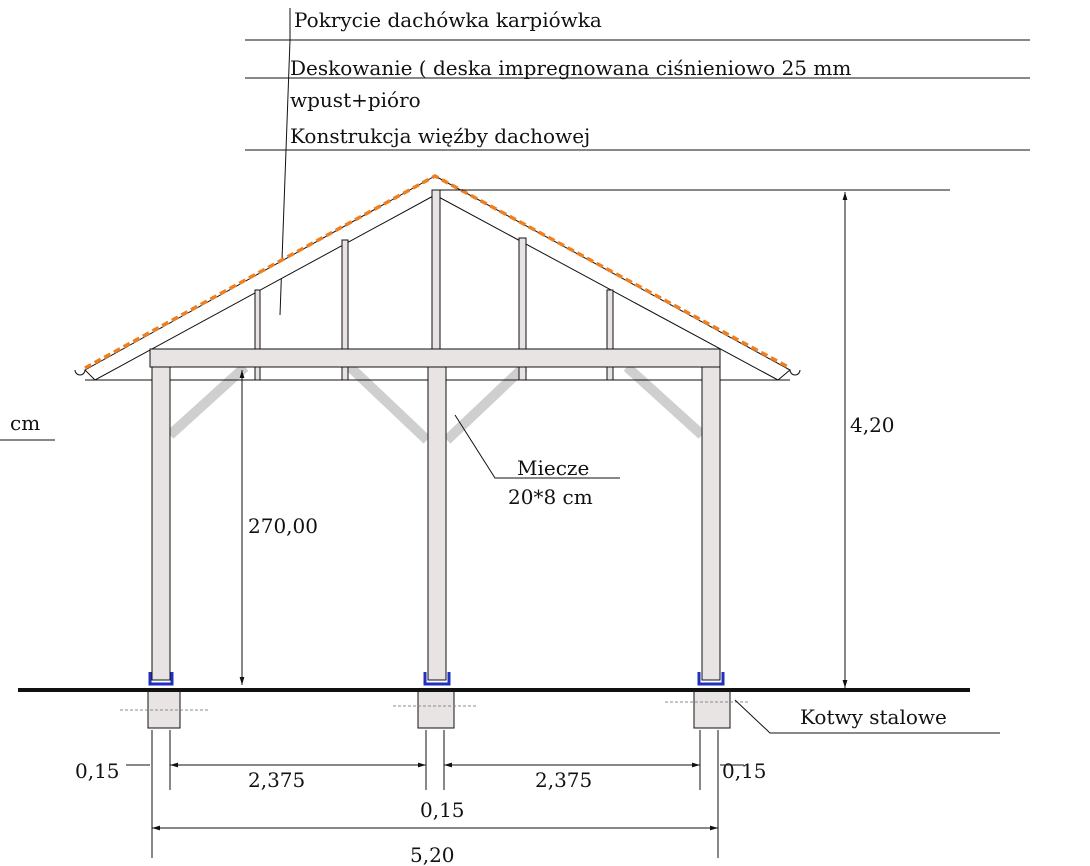  Describe the element at coordinates (25, 423) in the screenshot. I see `unit-label: cm` at that location.